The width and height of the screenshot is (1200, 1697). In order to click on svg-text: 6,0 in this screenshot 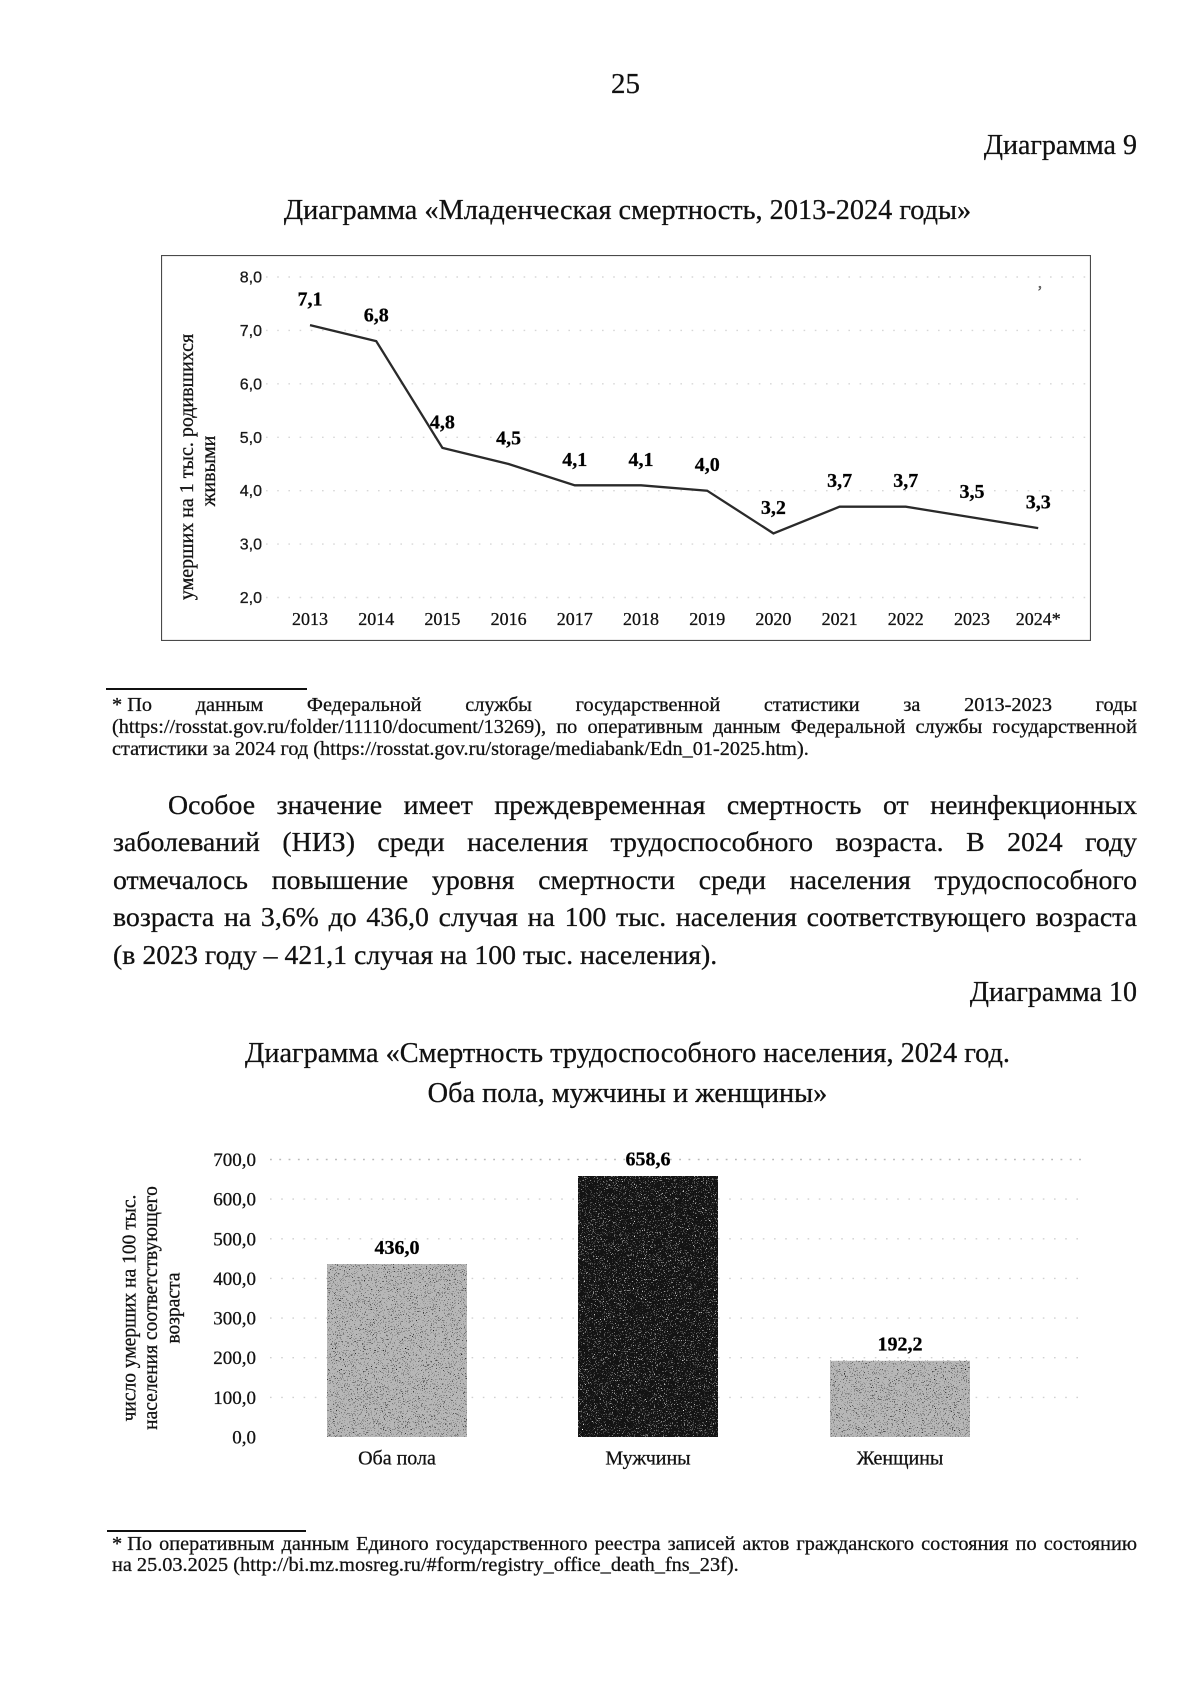, I will do `click(251, 384)`.